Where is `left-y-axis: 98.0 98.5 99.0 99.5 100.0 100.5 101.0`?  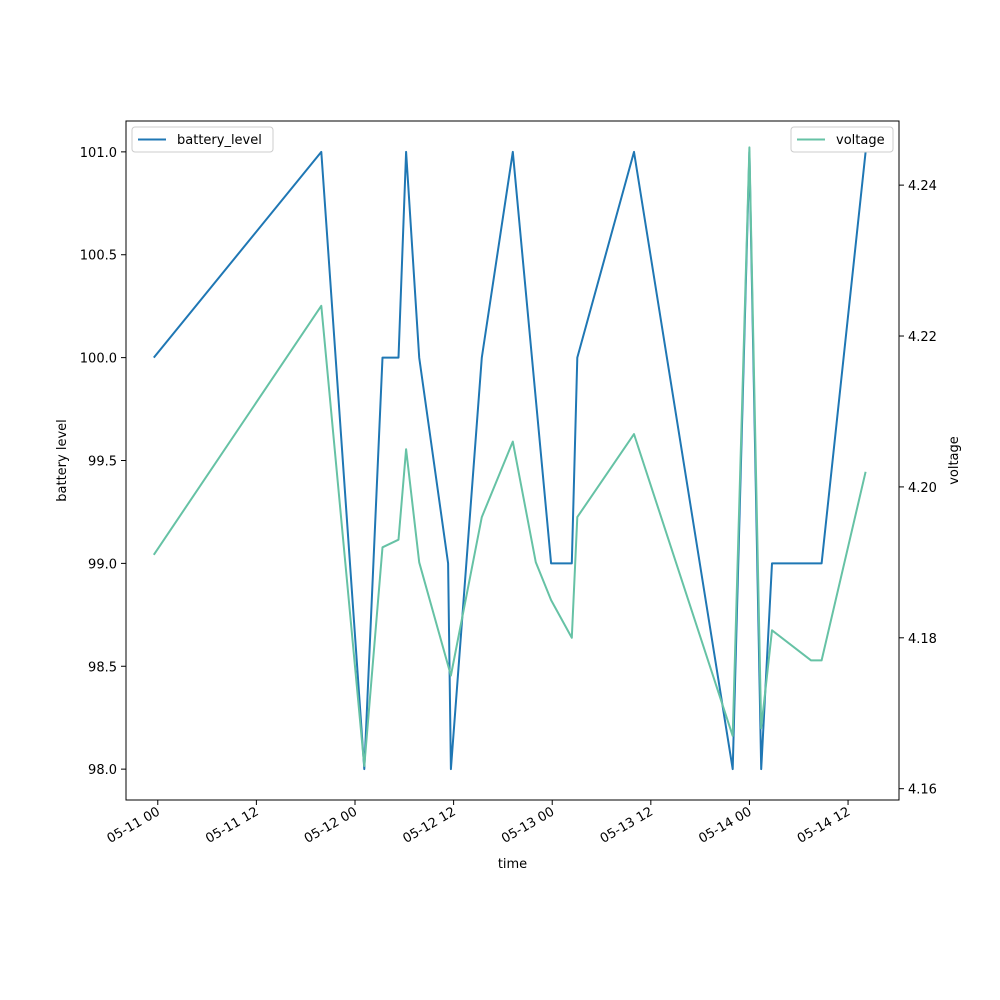
left-y-axis: 98.0 98.5 99.0 99.5 100.0 100.5 101.0 is located at coordinates (103, 462).